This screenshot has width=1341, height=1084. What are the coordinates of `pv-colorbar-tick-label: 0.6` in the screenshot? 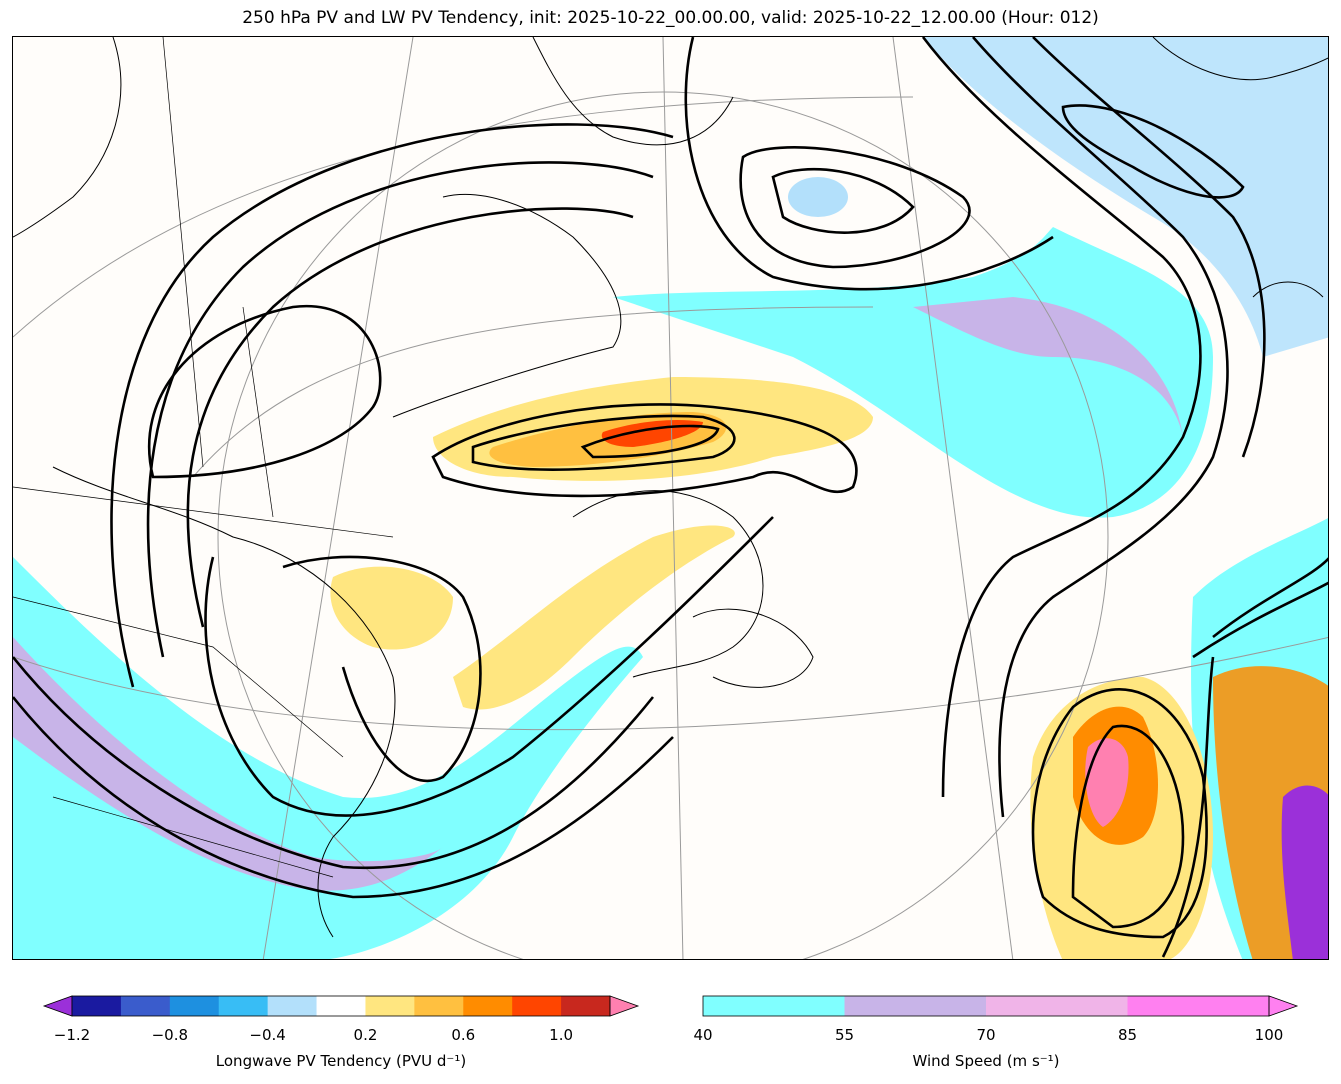 It's located at (463, 1035).